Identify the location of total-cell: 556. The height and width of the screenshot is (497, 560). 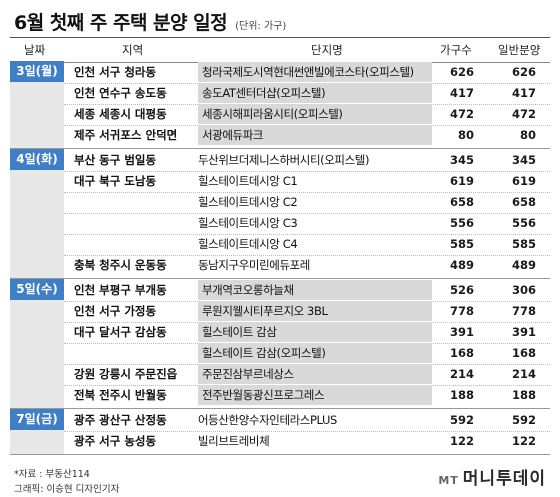
(461, 223).